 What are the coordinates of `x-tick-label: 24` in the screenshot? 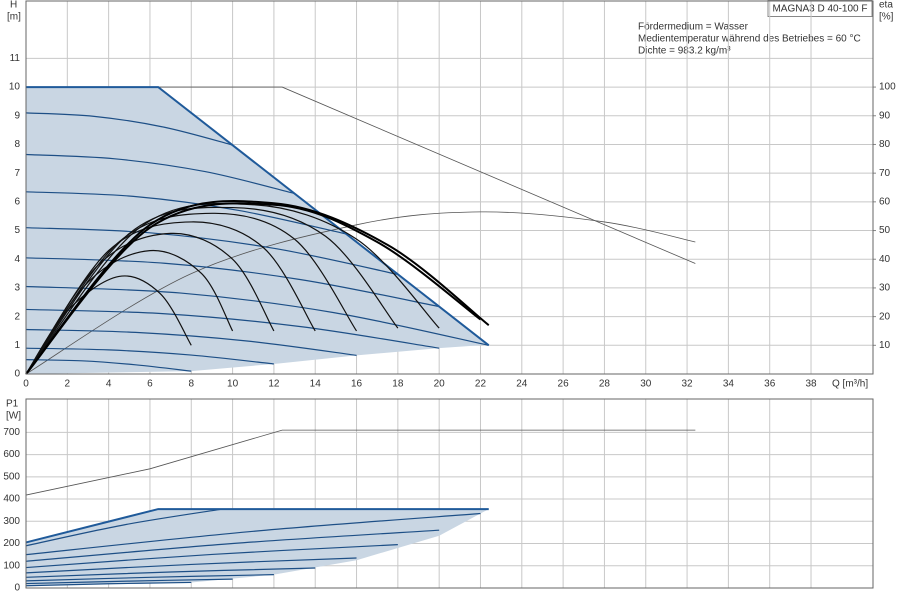 It's located at (522, 384).